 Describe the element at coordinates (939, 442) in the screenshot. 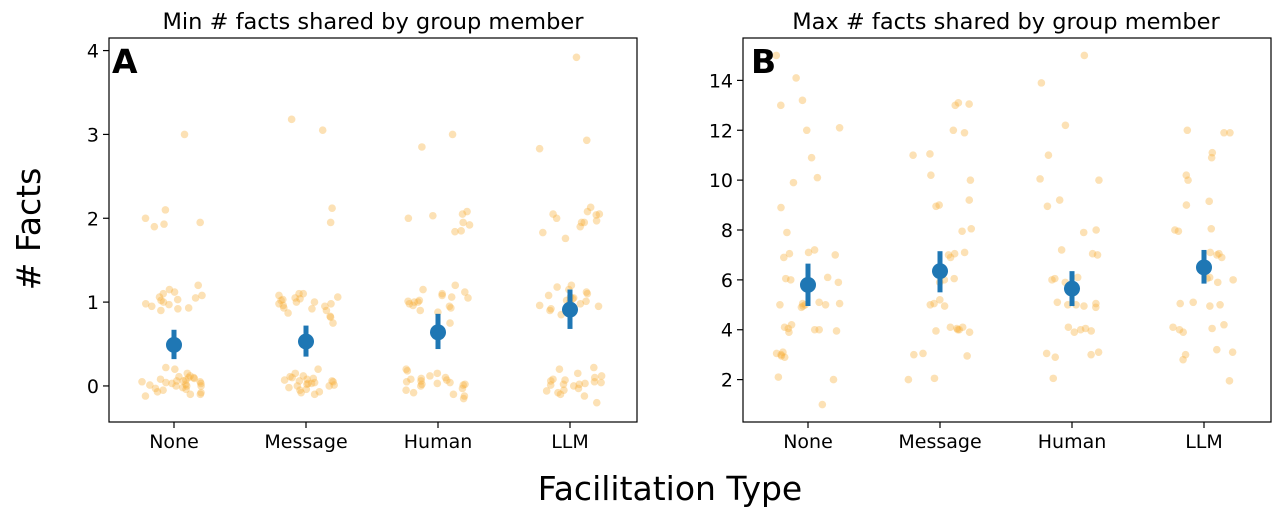

I see `x-tick-label-message: Message` at that location.